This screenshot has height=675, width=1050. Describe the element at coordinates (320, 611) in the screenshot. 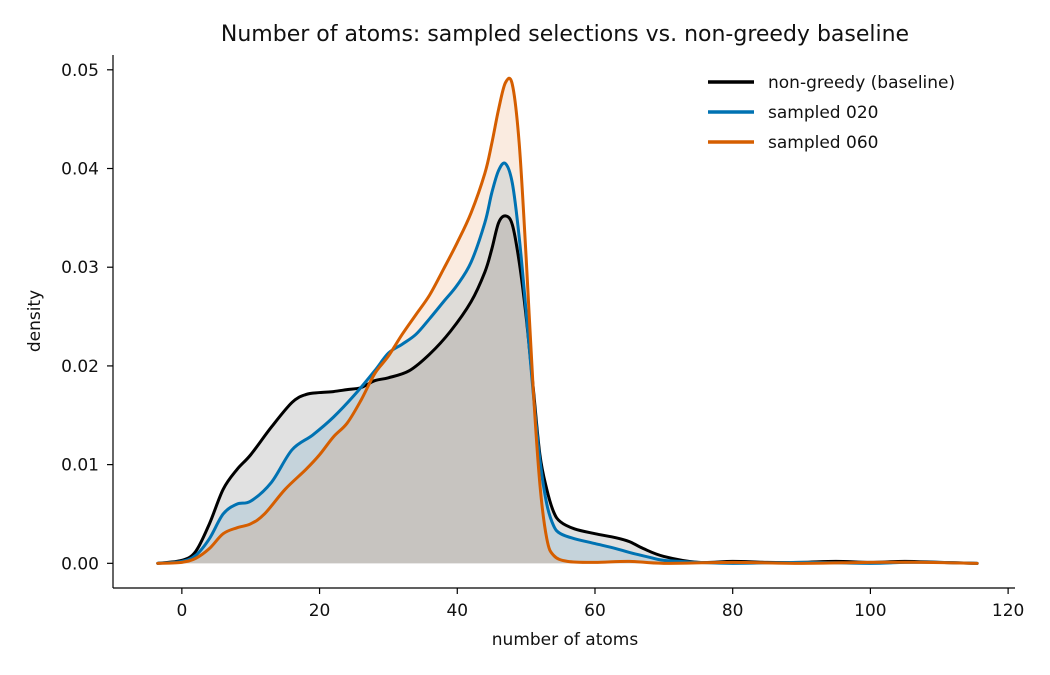

I see `x-tick-label: 20` at that location.